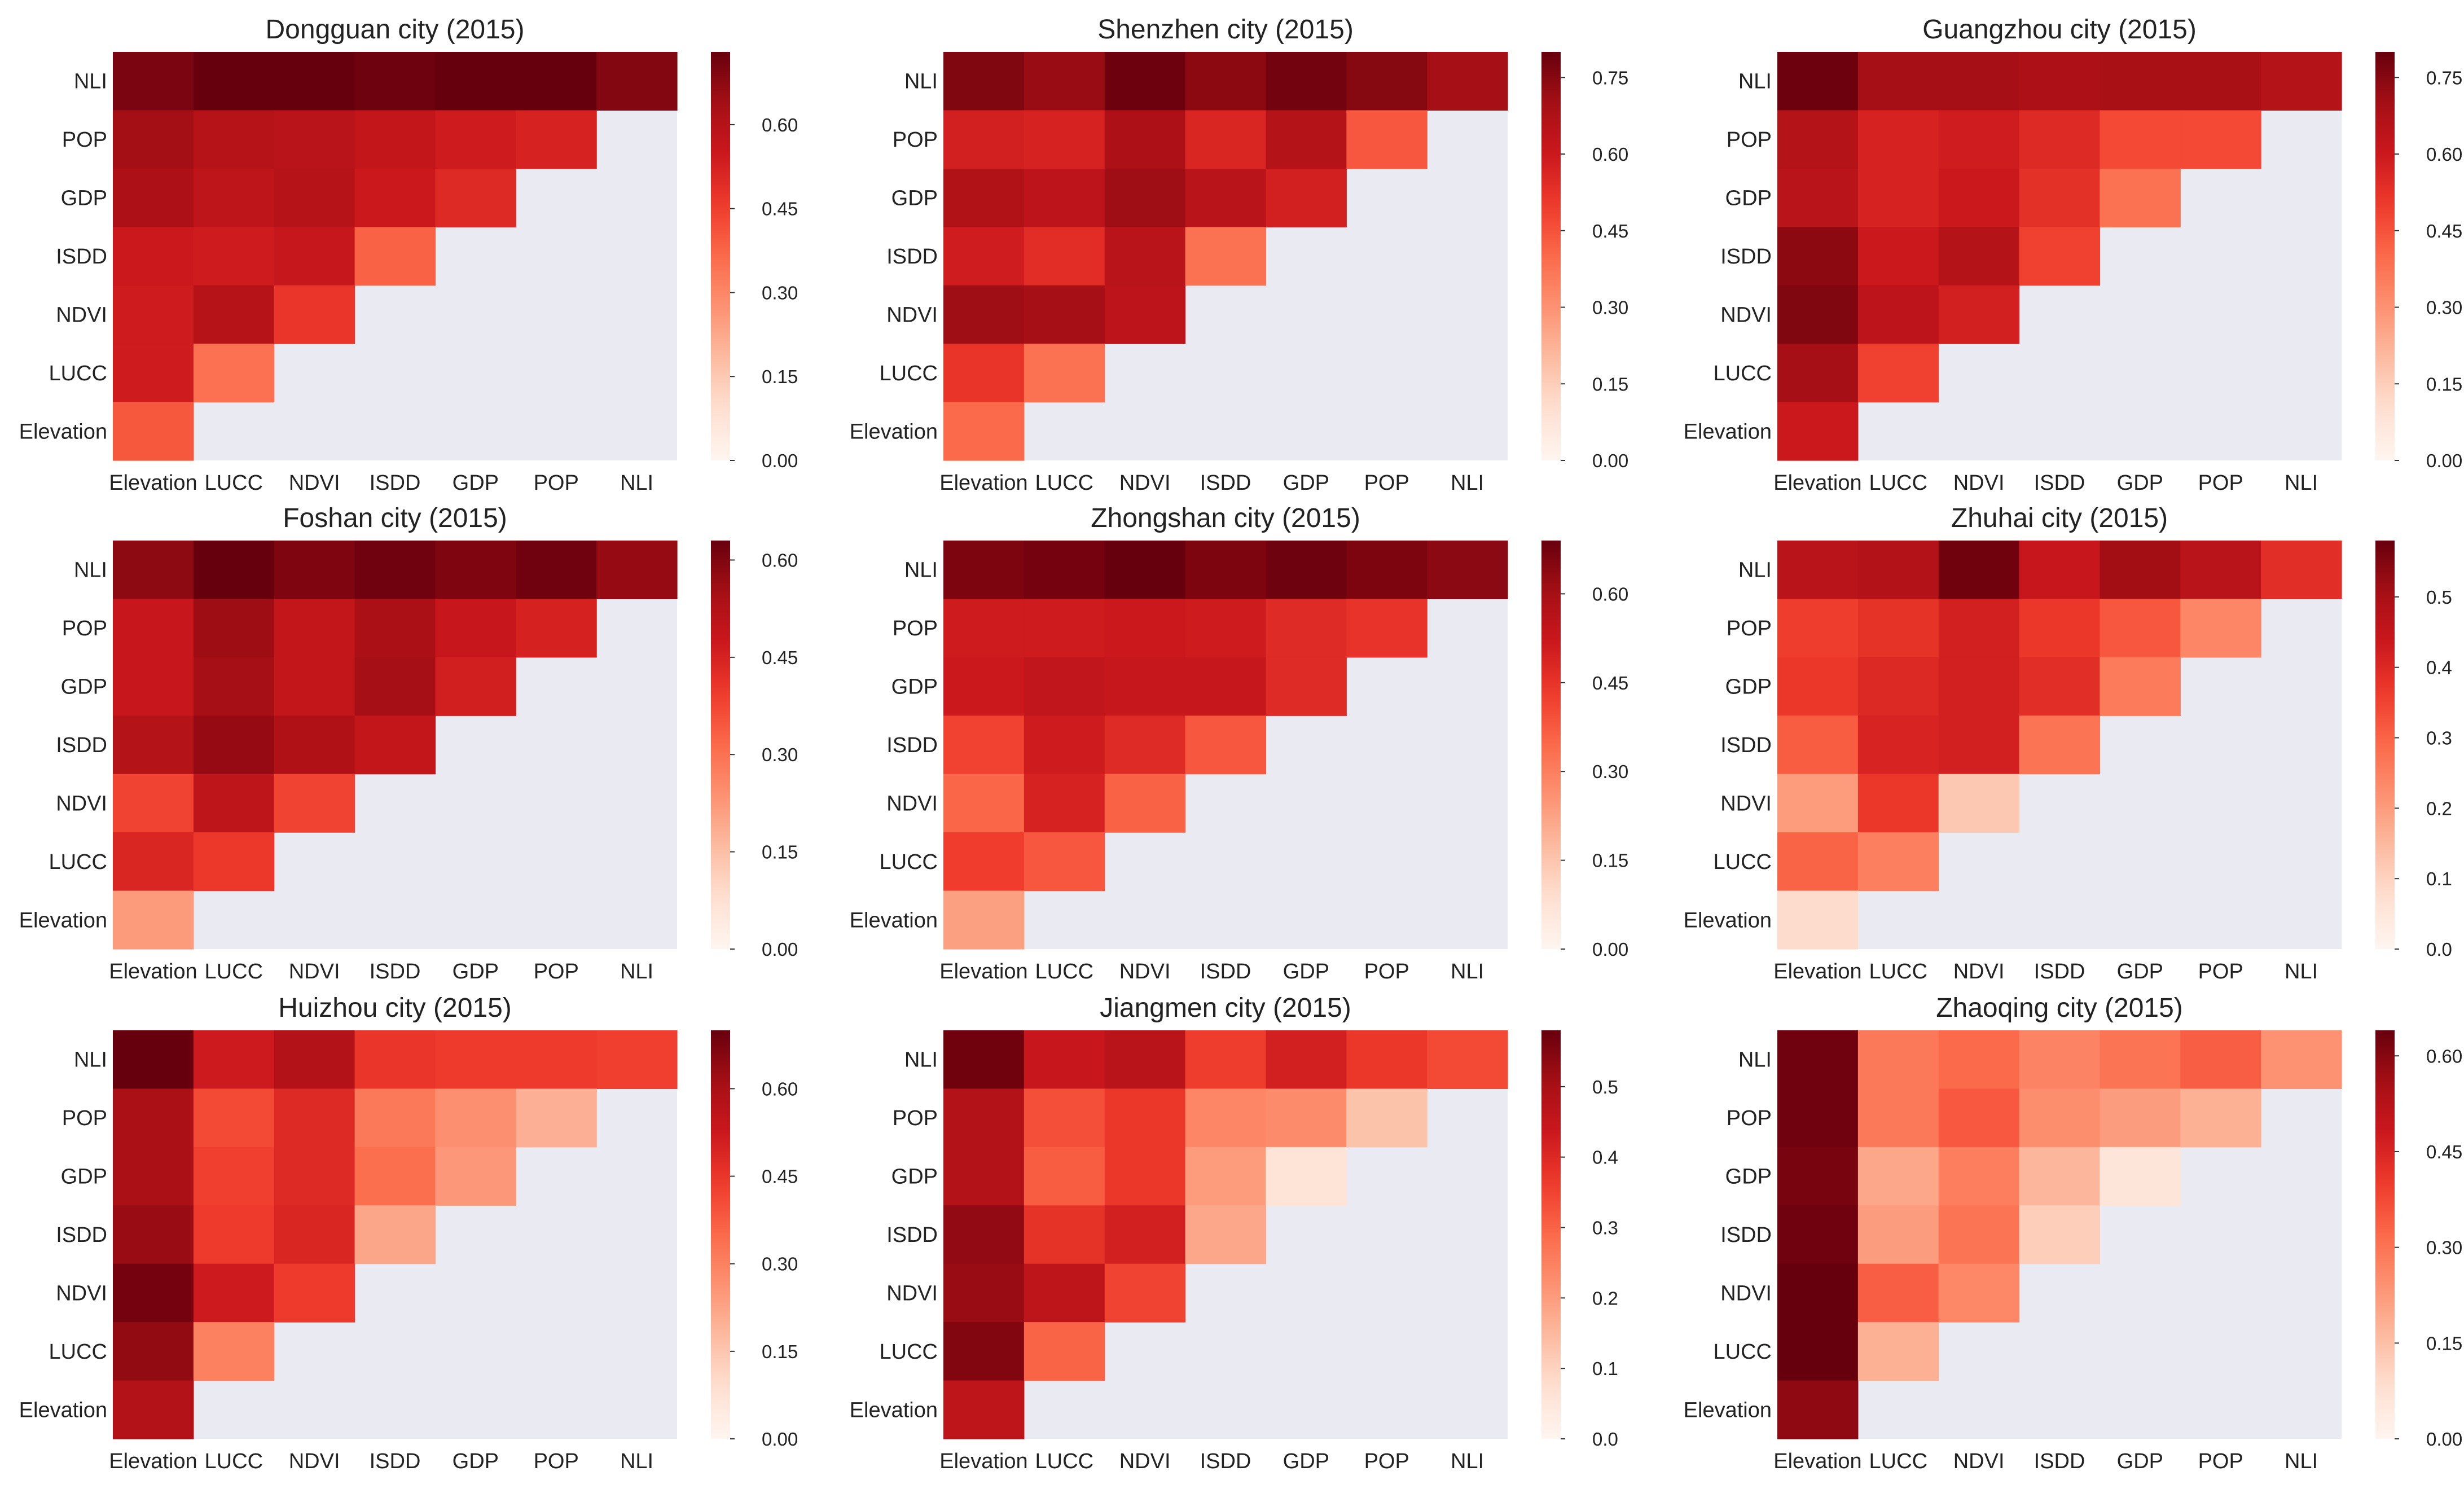 The width and height of the screenshot is (2464, 1493). I want to click on x-tick-label: LUCC, so click(234, 483).